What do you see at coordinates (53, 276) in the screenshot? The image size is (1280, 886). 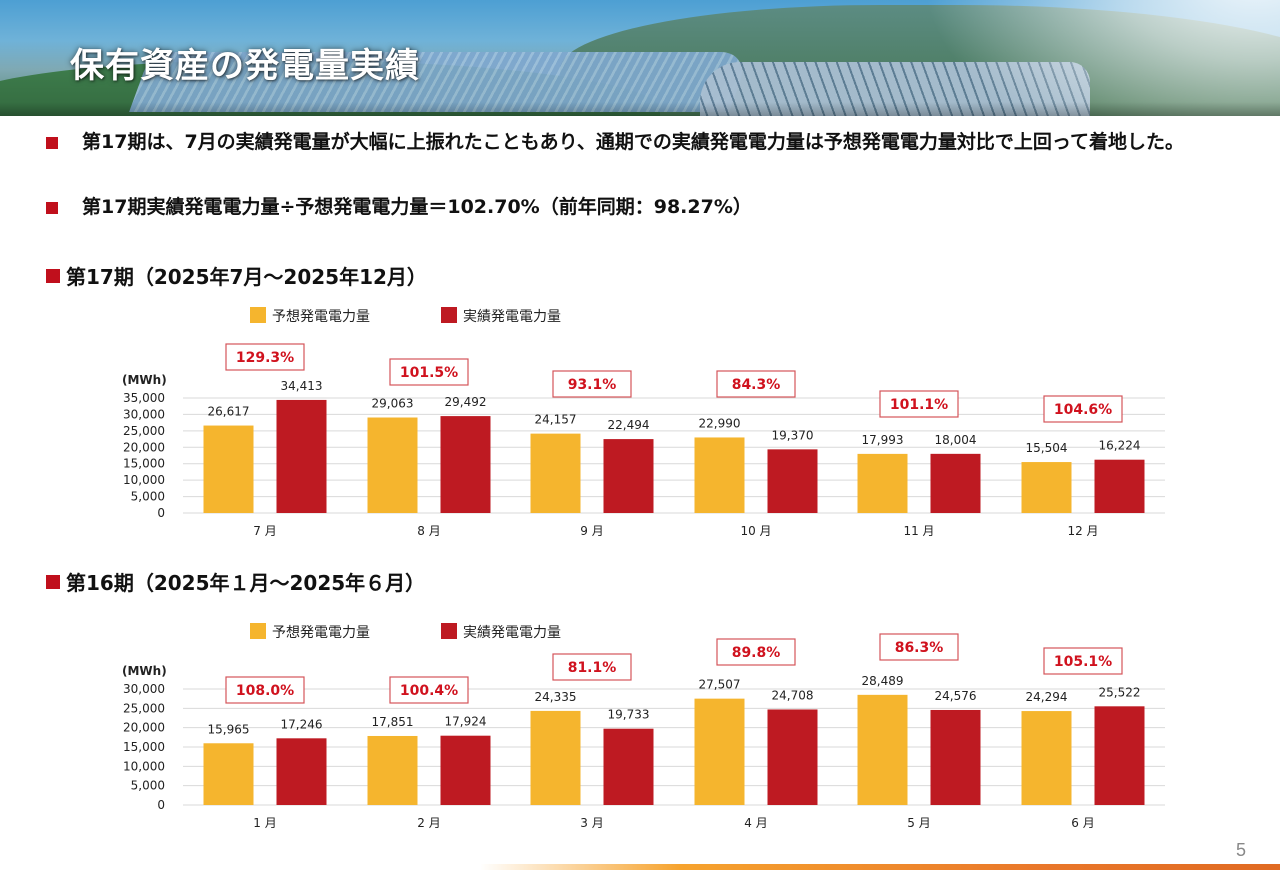 I see `section-square-icon` at bounding box center [53, 276].